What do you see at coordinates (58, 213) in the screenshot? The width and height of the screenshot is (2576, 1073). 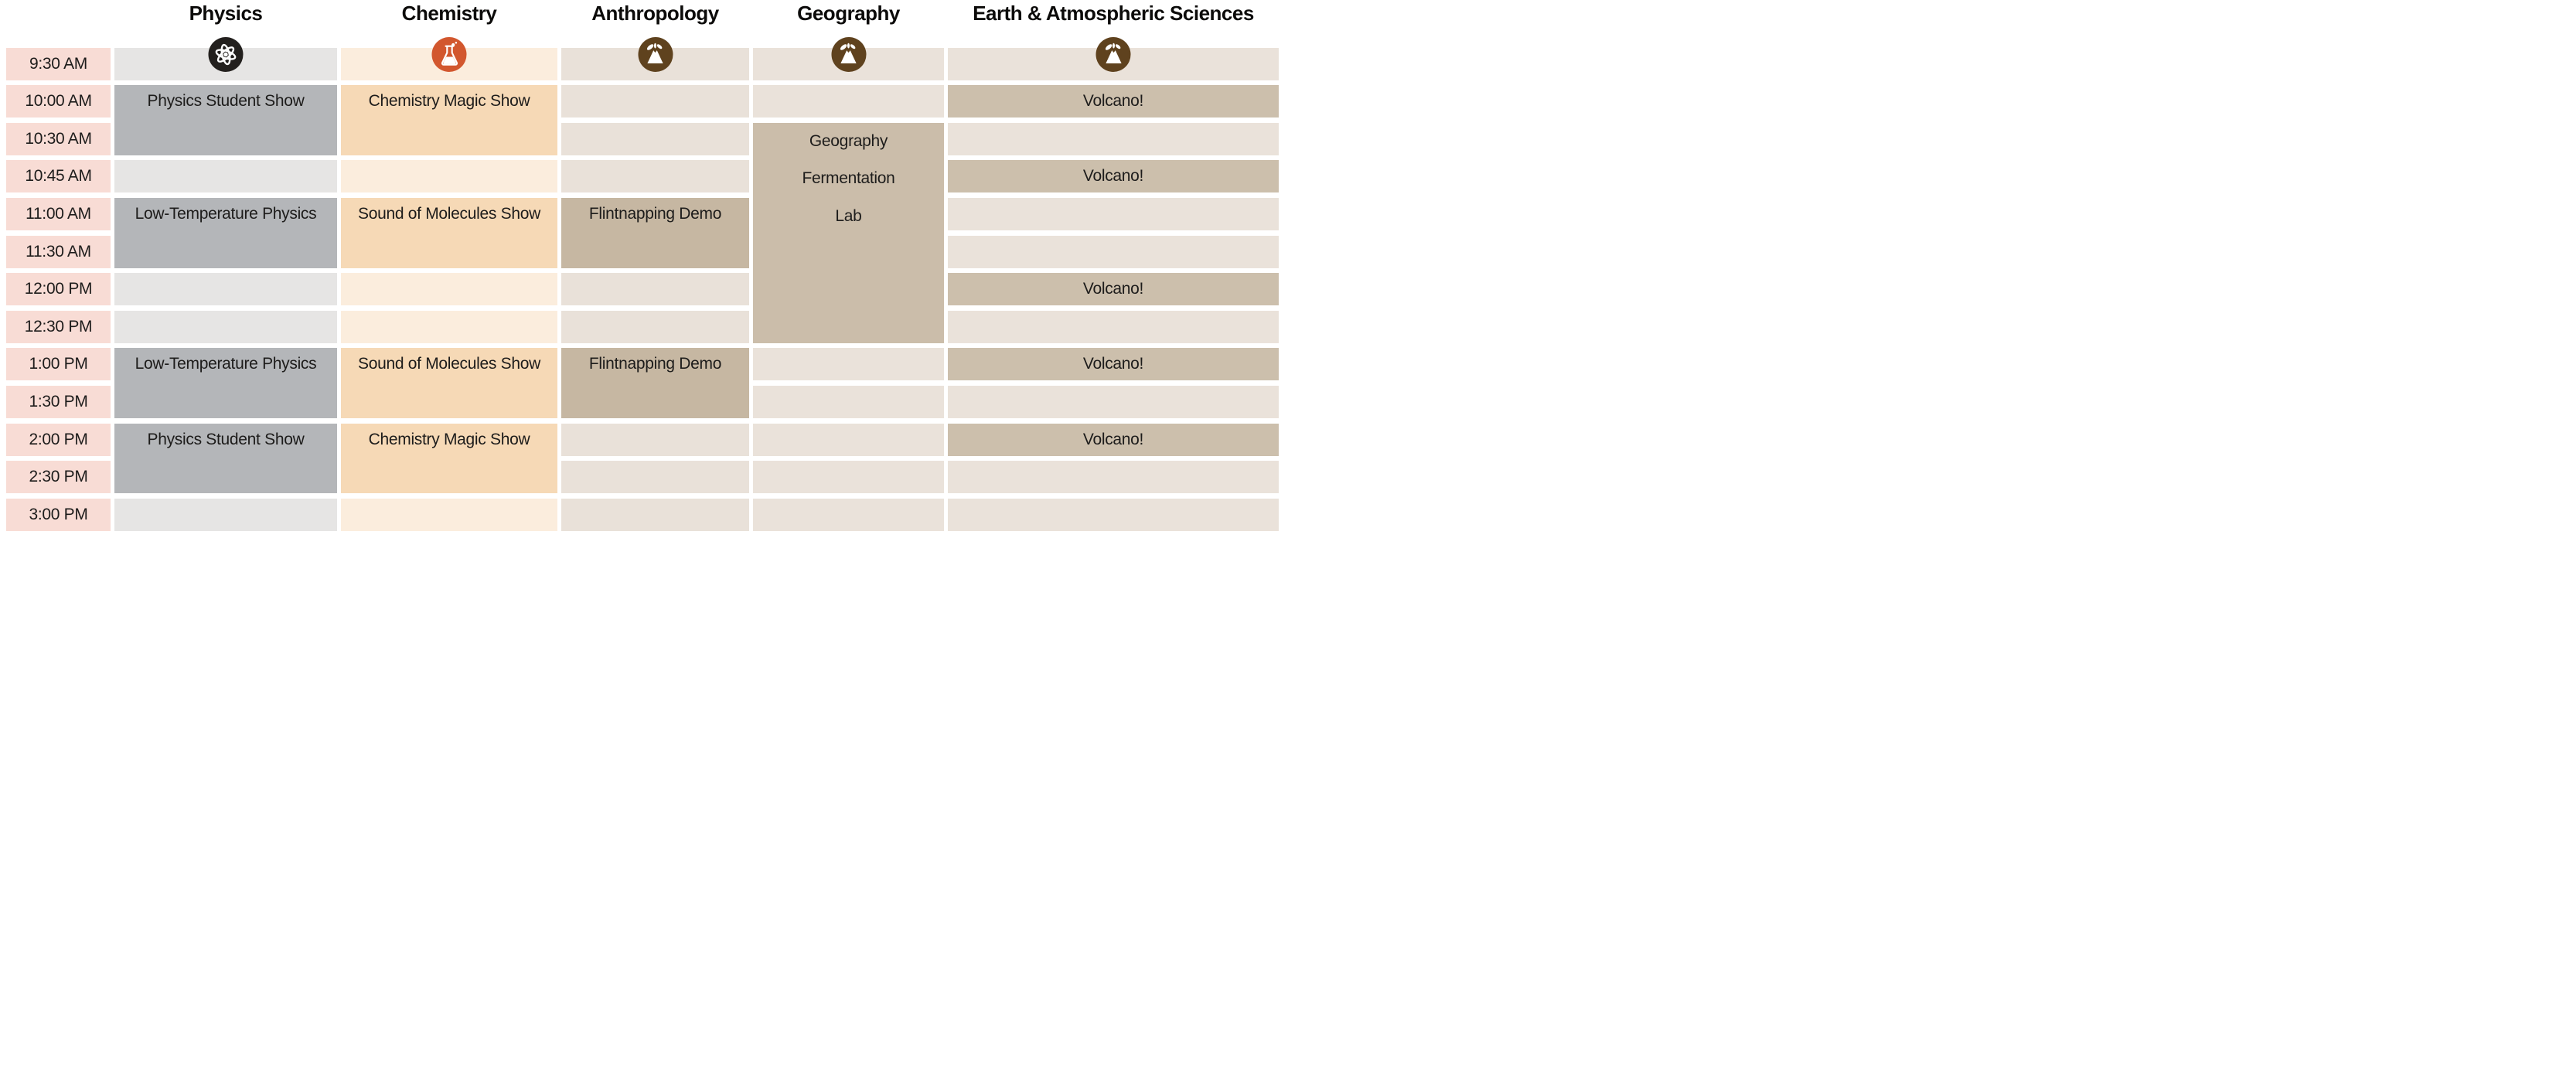 I see `time-label-11-00-am: 11:00 AM` at bounding box center [58, 213].